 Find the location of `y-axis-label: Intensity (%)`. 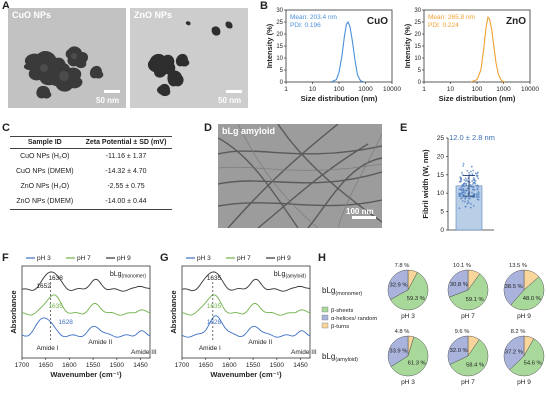

y-axis-label: Intensity (%) is located at coordinates (407, 45).